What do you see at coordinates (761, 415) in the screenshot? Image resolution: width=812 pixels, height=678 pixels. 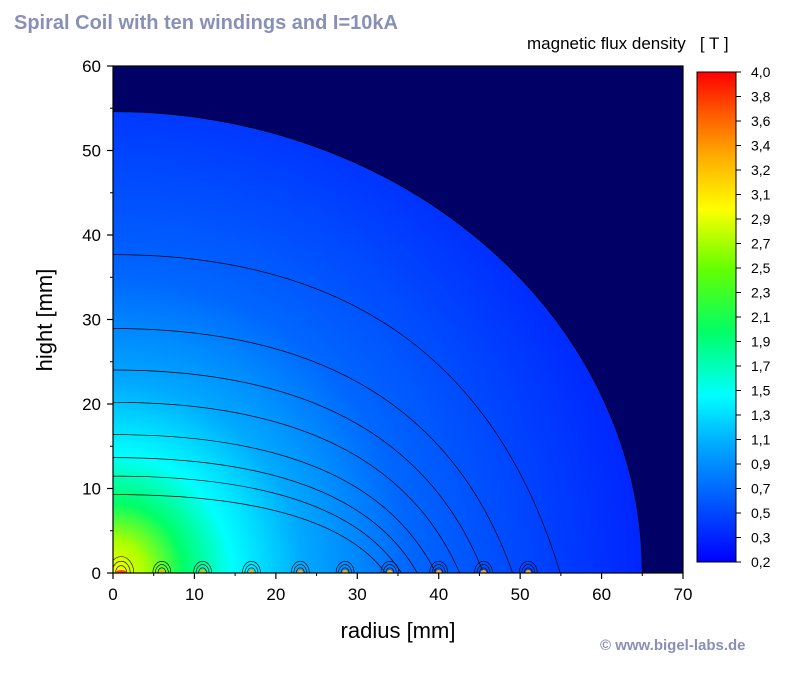 I see `colorbar-tick-label: 1,3` at bounding box center [761, 415].